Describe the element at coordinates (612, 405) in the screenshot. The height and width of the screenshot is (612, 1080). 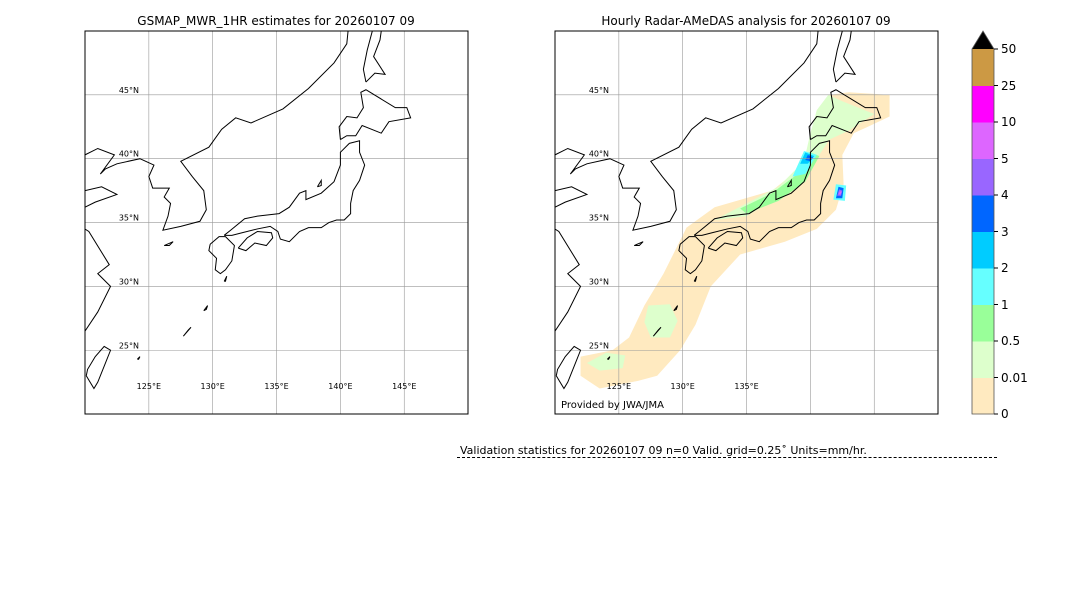
I see `credit-text: Provided by JWA/JMA` at that location.